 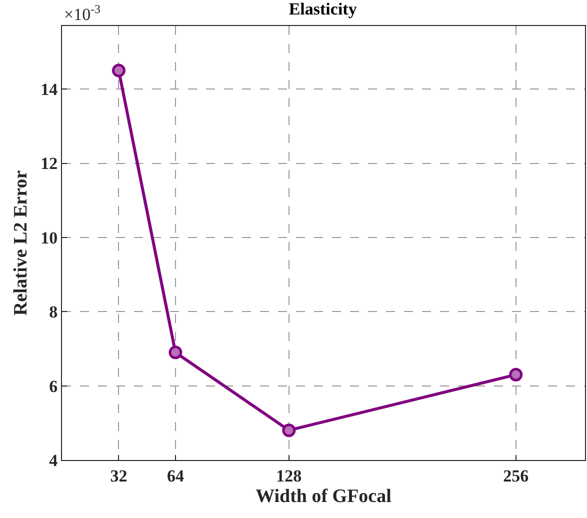 What do you see at coordinates (516, 476) in the screenshot?
I see `x-tick-label: 256` at bounding box center [516, 476].